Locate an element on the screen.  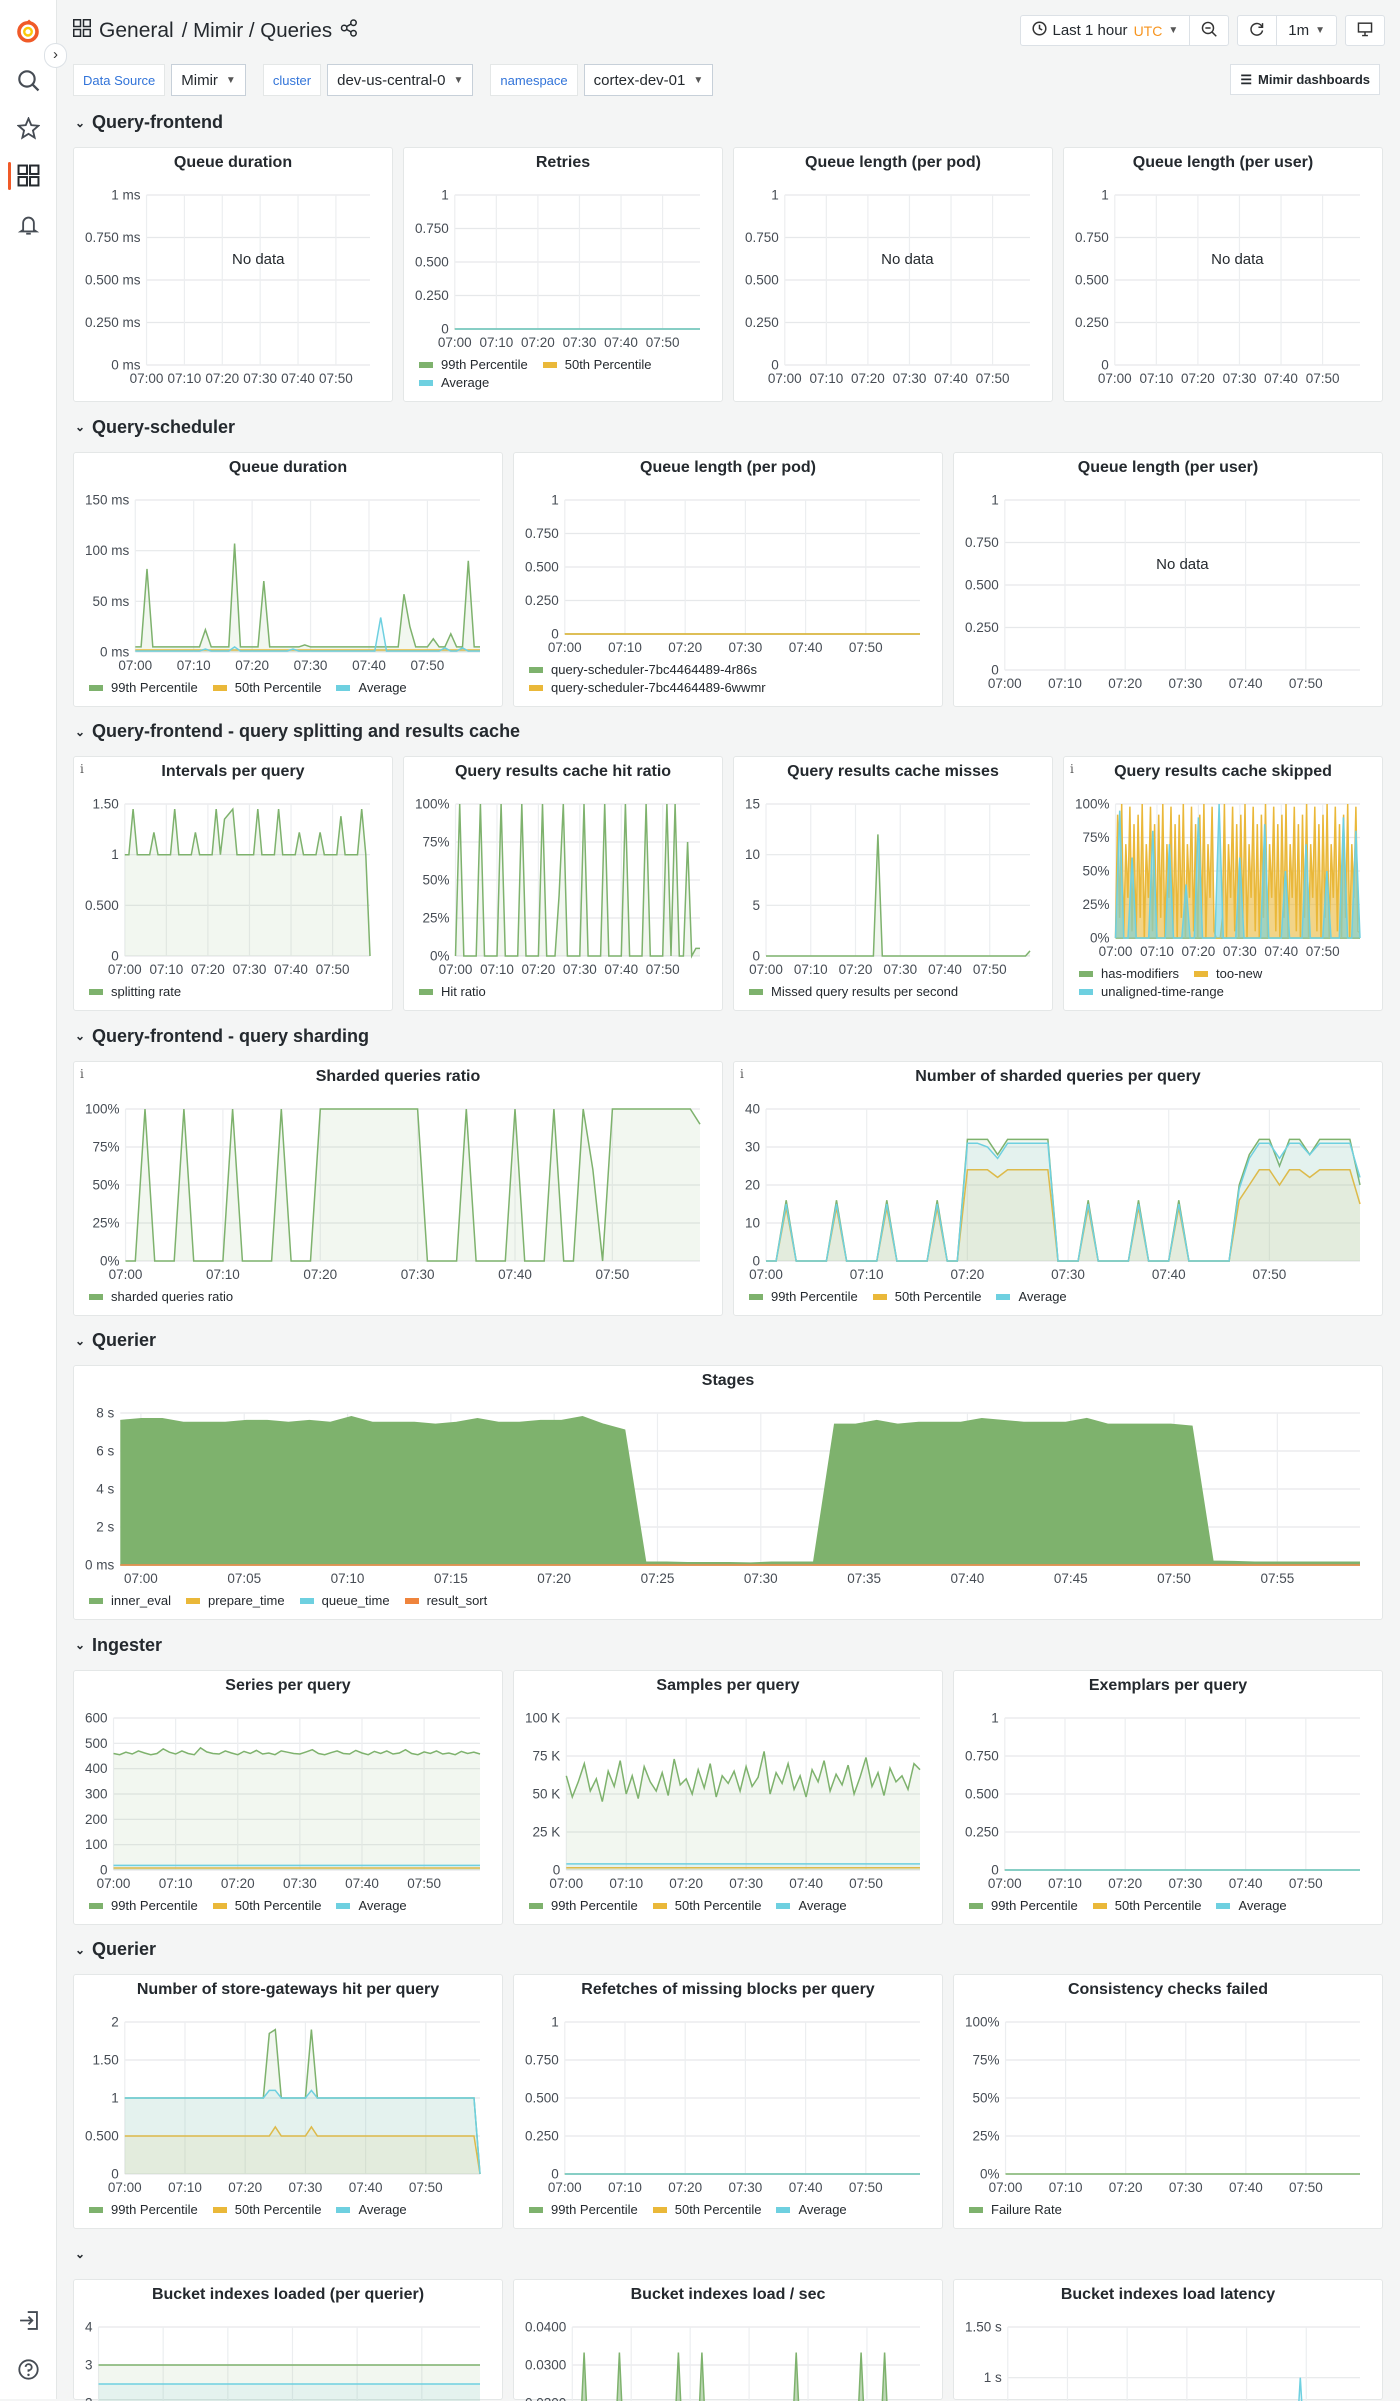
row-header: ⌄ Ingester is located at coordinates (728, 1645).